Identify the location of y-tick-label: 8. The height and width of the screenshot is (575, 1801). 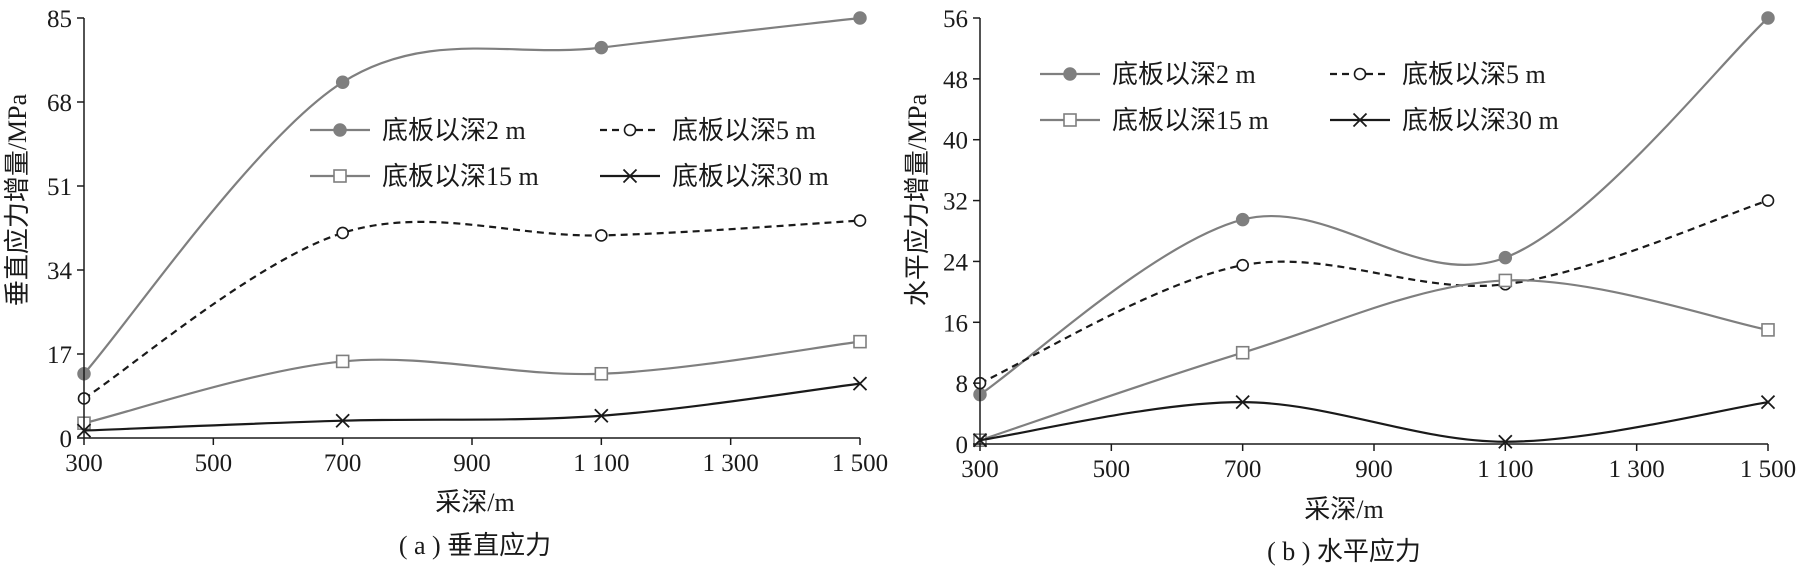
(962, 384).